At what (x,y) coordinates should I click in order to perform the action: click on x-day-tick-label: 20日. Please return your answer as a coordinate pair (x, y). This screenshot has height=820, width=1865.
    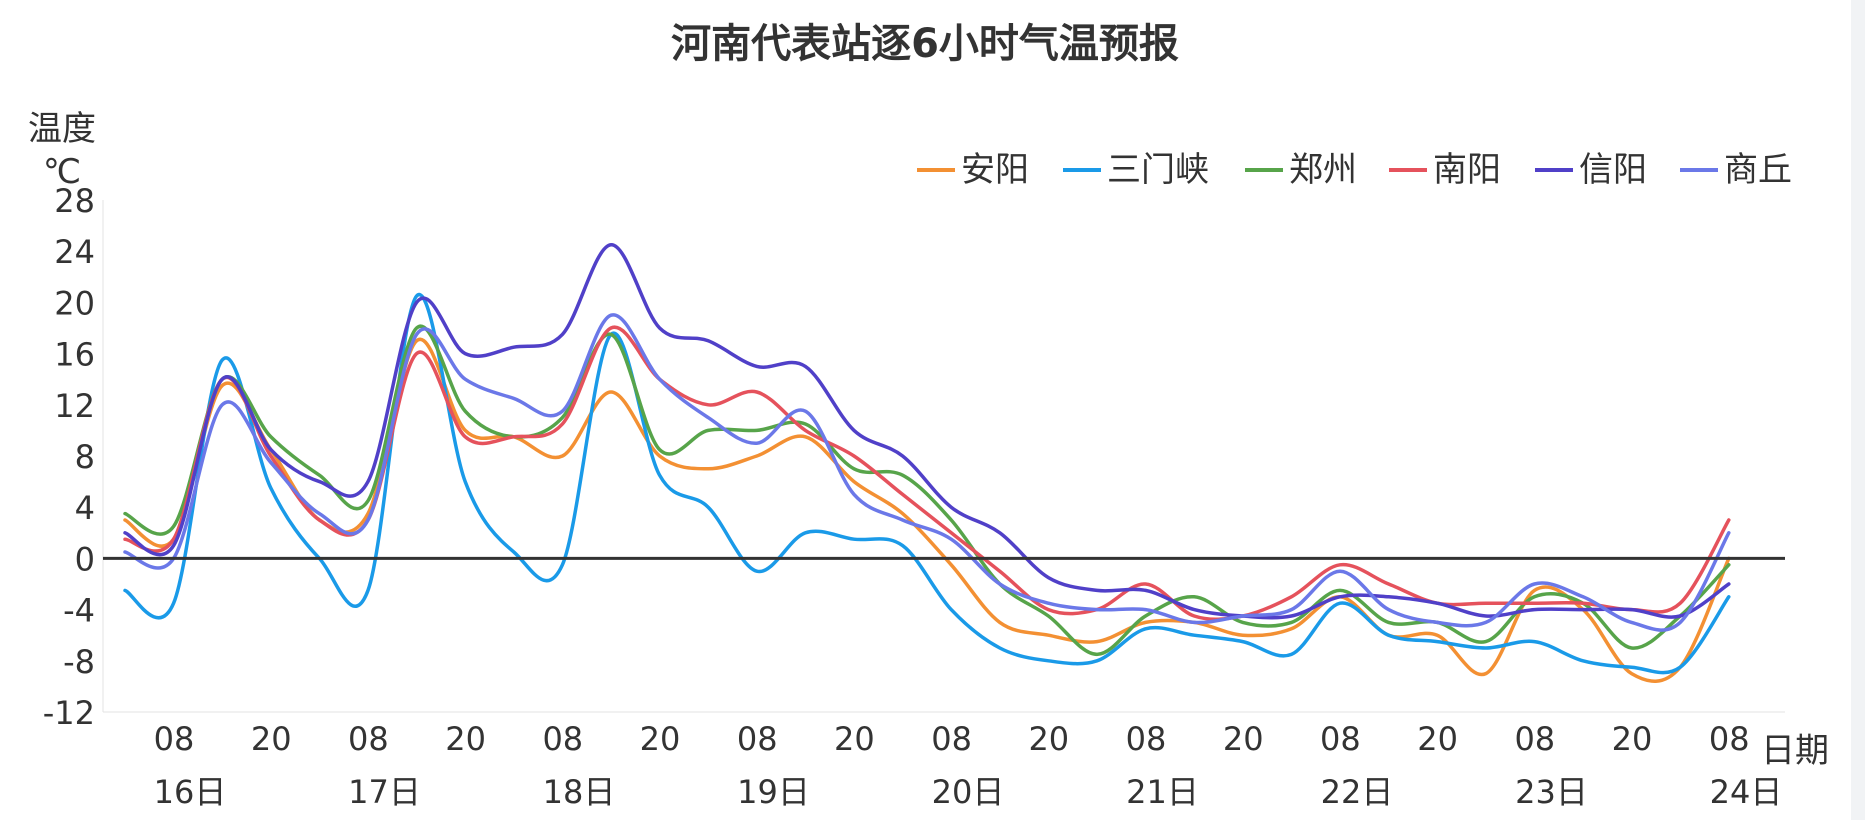
    Looking at the image, I should click on (968, 792).